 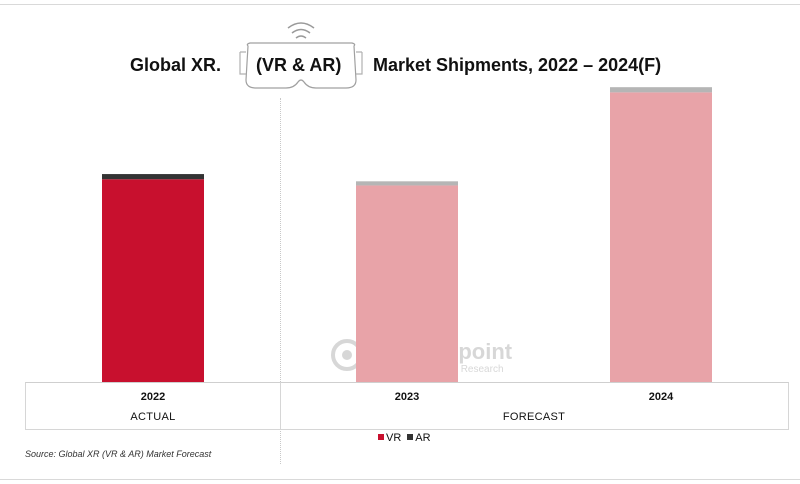 I want to click on bar-vr-2022, so click(x=153, y=280).